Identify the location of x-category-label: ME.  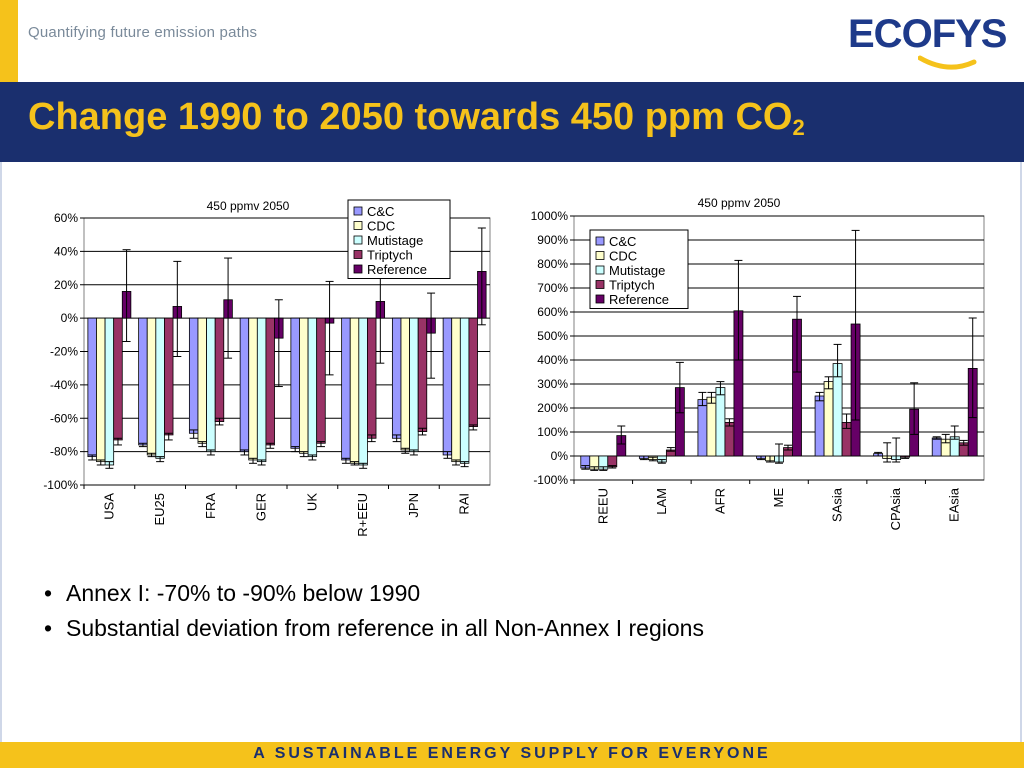
(778, 498).